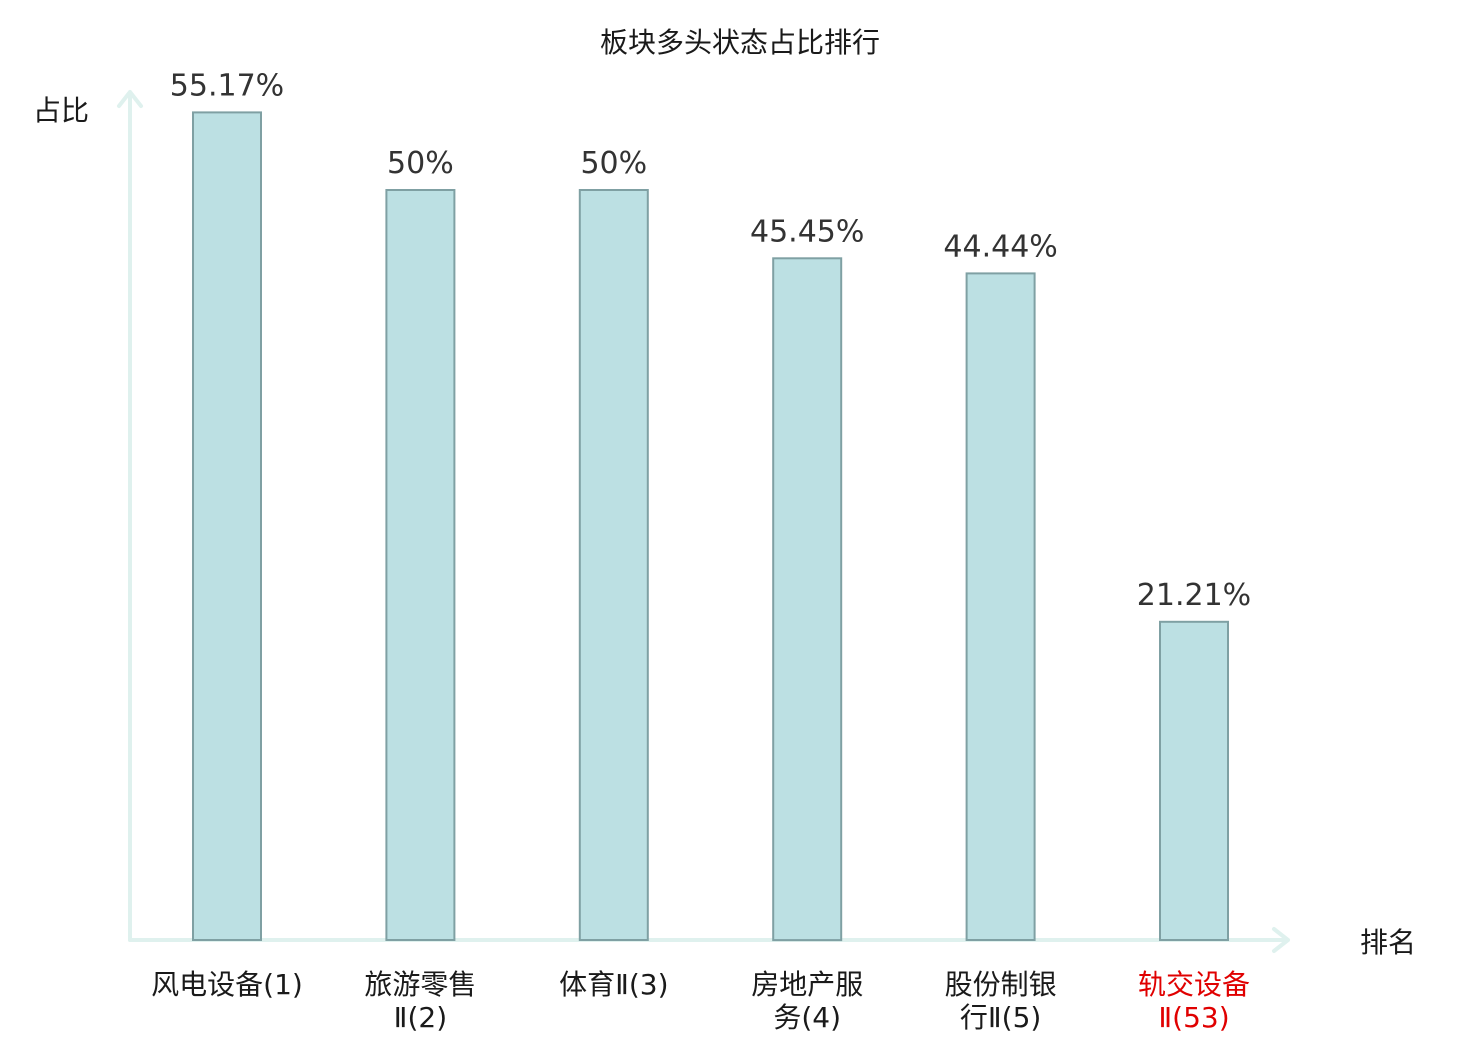 This screenshot has width=1480, height=1040. What do you see at coordinates (1194, 984) in the screenshot?
I see `category-label-line: 轨交设备` at bounding box center [1194, 984].